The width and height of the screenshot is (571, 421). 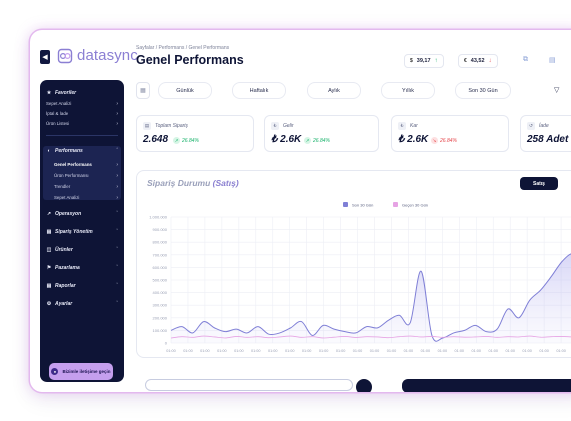 What do you see at coordinates (62, 186) in the screenshot?
I see `sidebar-item-label: Trendler` at bounding box center [62, 186].